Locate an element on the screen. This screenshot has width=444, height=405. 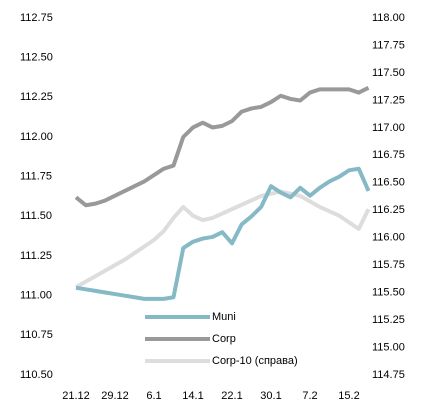
x-tick-label: 30.1 is located at coordinates (270, 396).